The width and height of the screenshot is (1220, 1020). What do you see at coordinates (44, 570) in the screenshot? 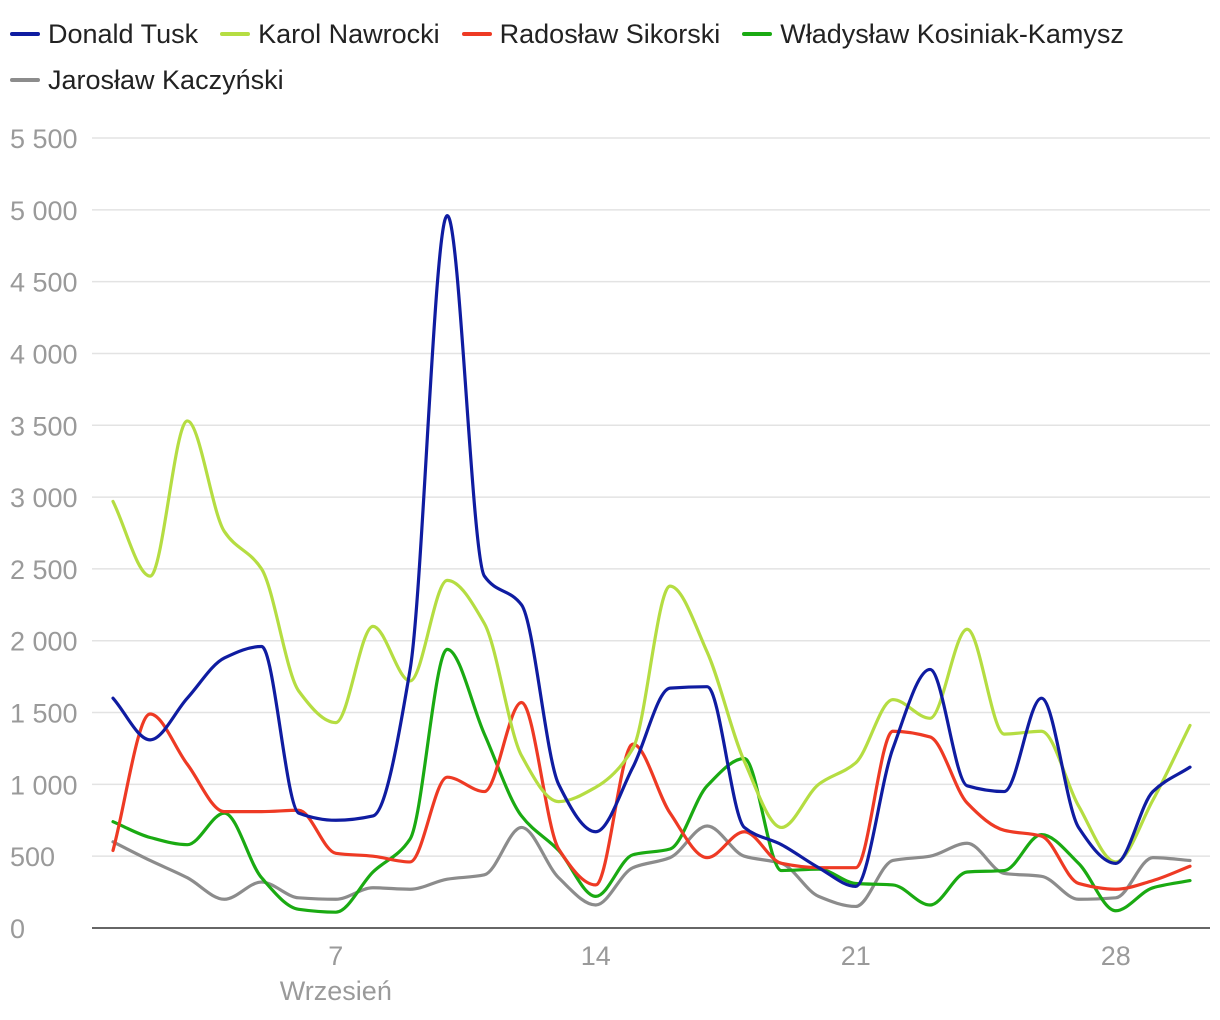
I see `y-tick-label-2500: 2 500` at bounding box center [44, 570].